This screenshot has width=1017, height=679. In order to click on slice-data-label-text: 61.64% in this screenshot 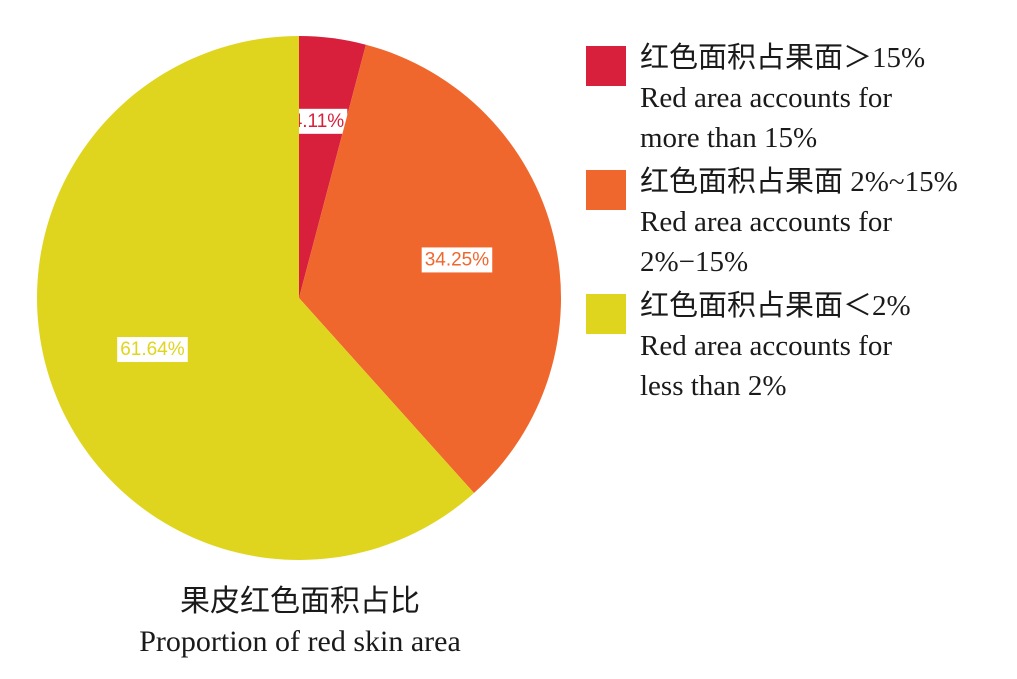, I will do `click(152, 349)`.